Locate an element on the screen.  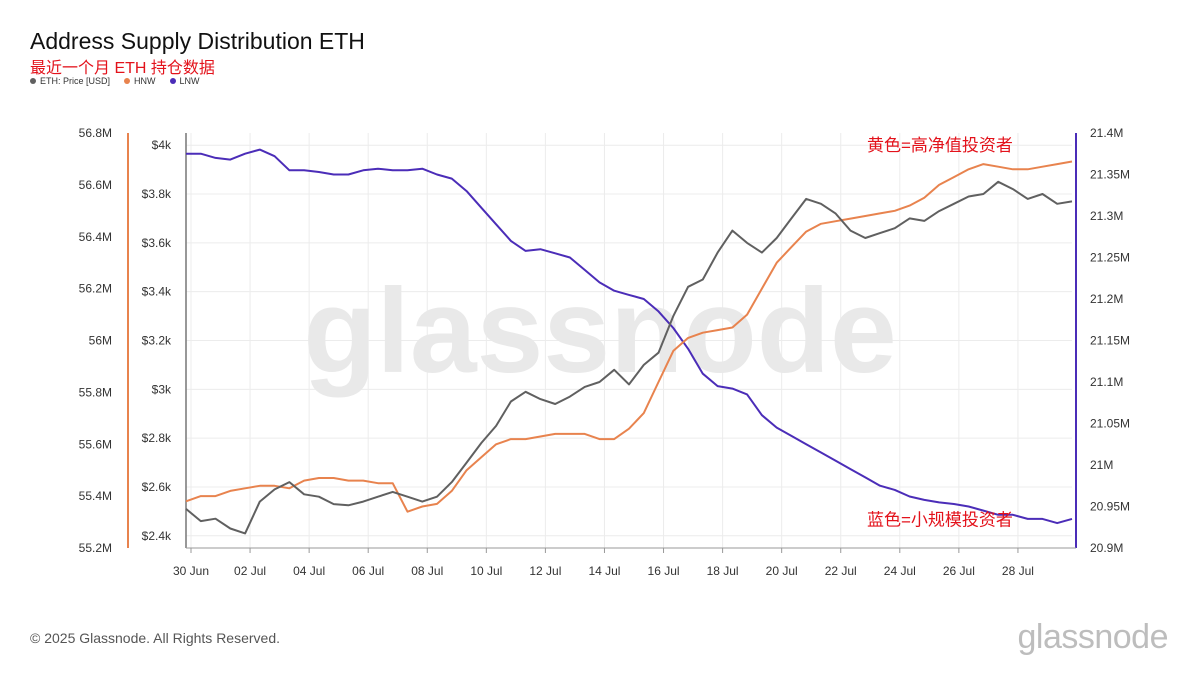
copyright-text: © 2025 Glassnode. All Rights Reserved. is located at coordinates (155, 638).